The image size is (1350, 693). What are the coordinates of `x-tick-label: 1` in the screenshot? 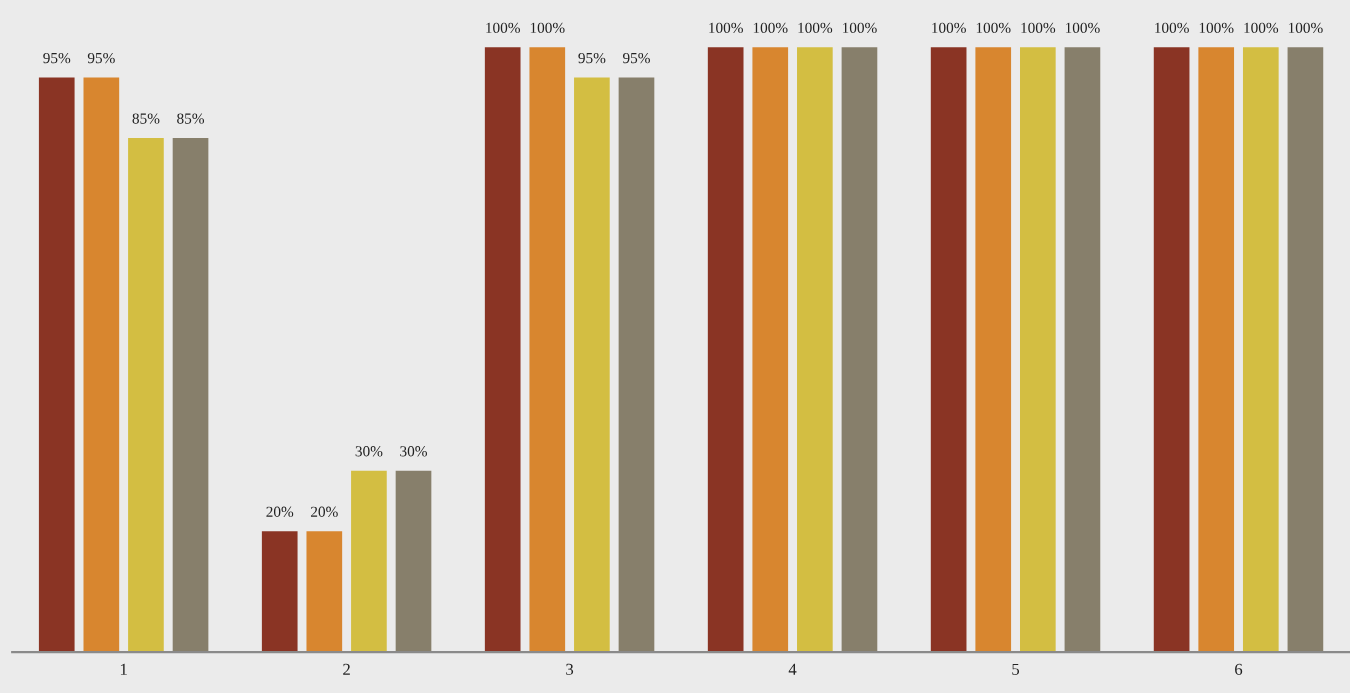 It's located at (123, 669).